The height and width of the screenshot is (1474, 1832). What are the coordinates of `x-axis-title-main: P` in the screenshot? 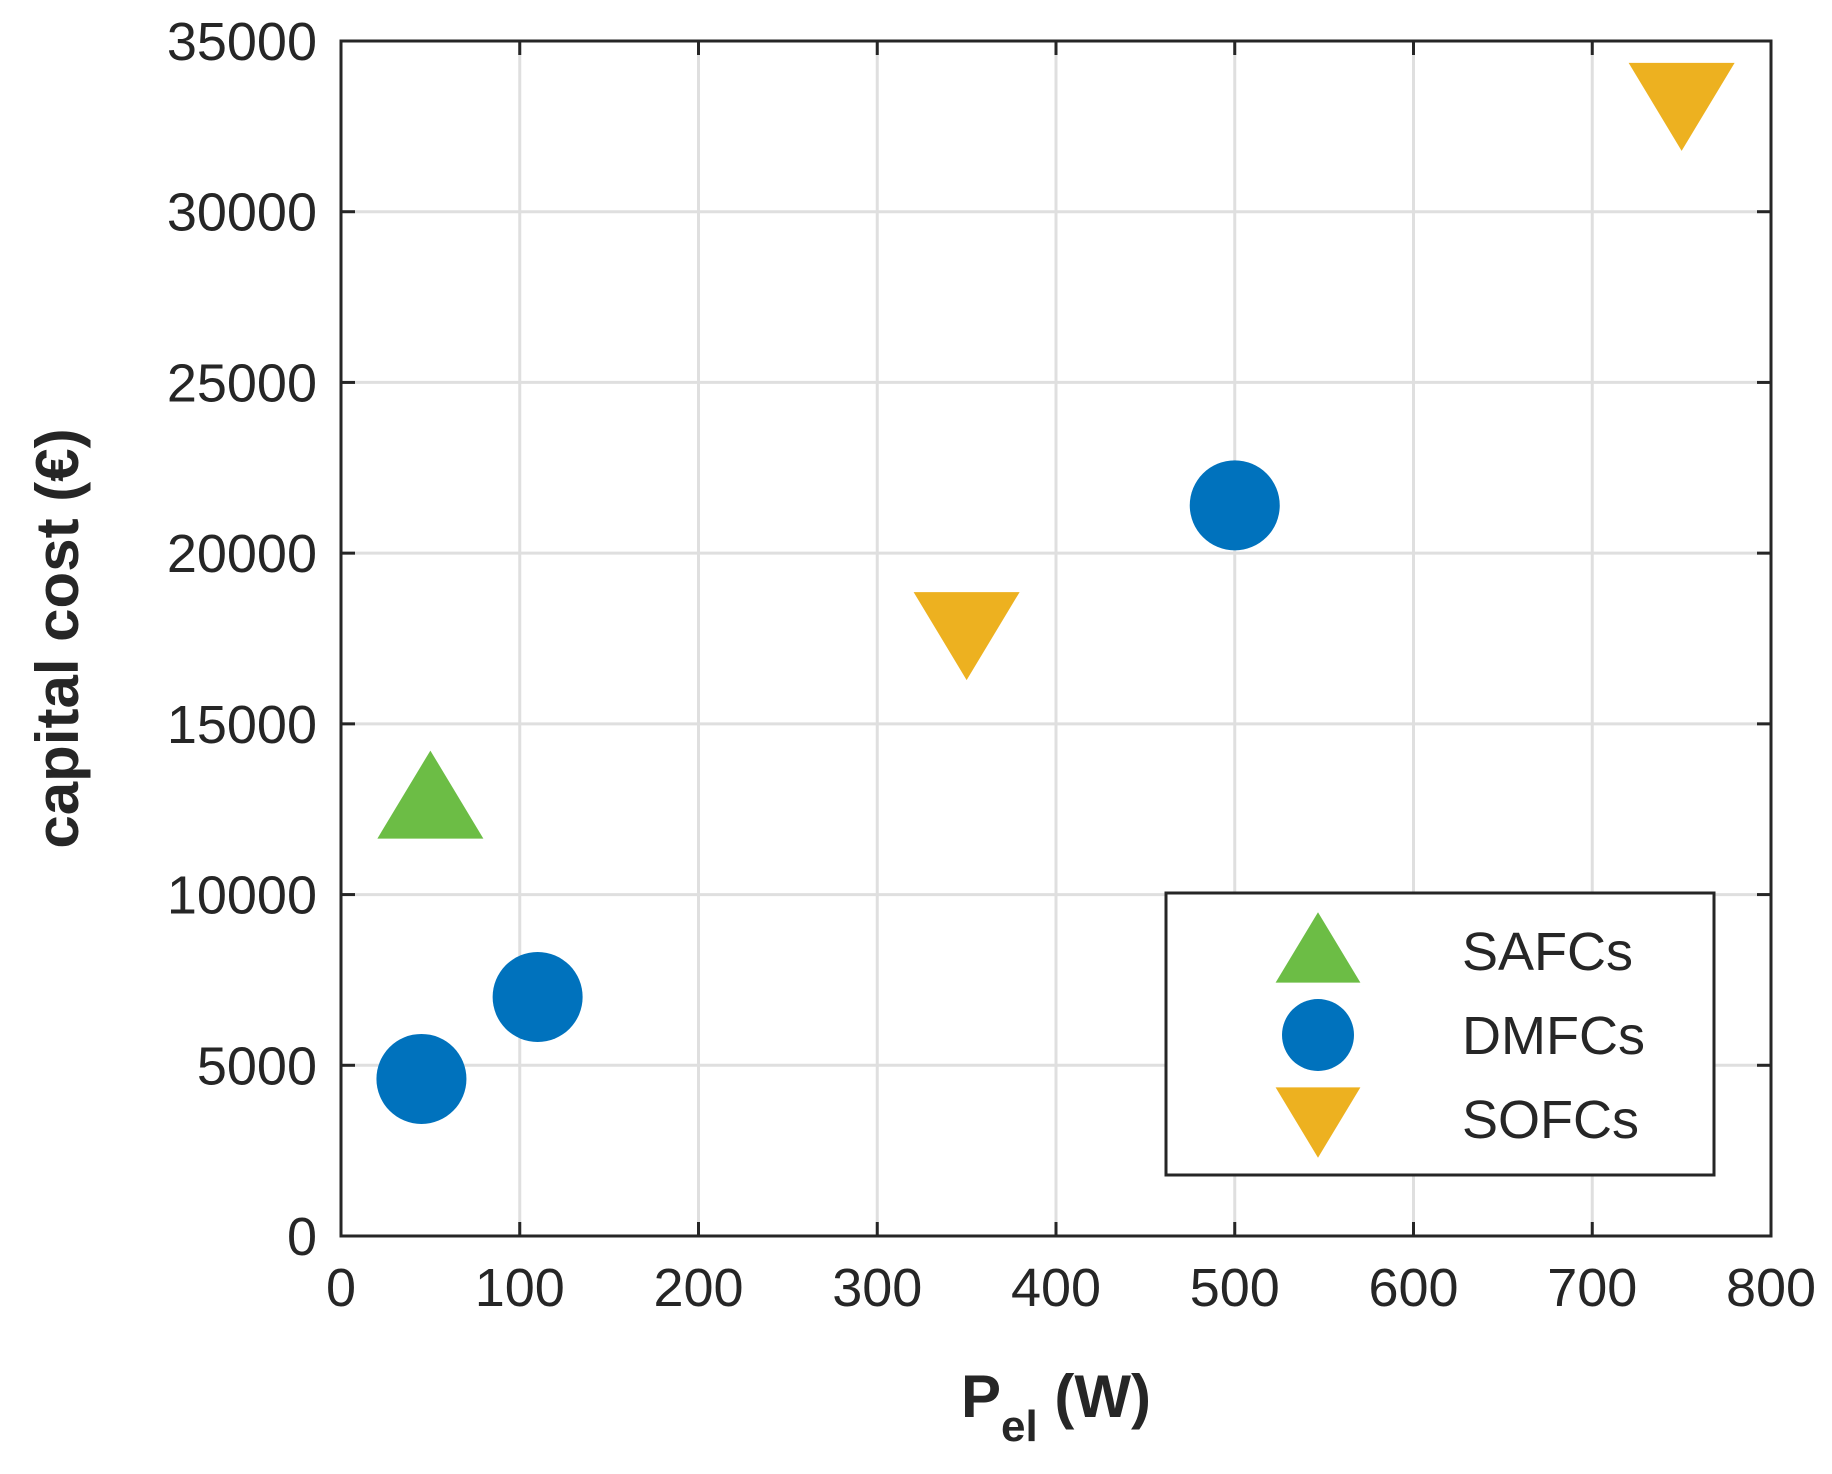 It's located at (981, 1396).